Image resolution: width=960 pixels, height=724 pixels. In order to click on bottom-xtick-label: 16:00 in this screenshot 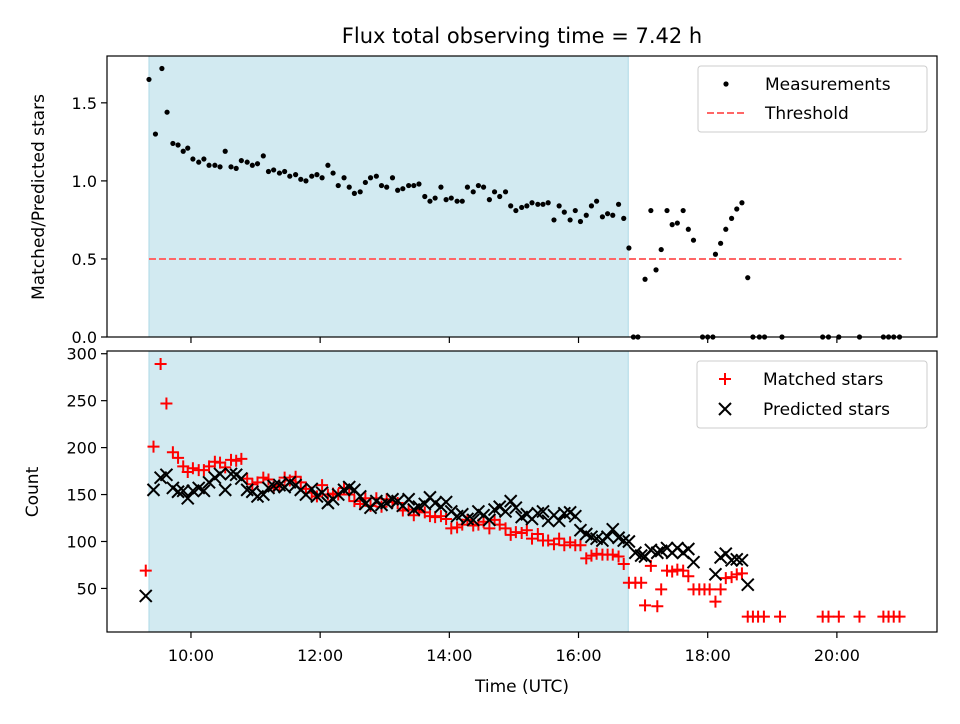, I will do `click(578, 655)`.